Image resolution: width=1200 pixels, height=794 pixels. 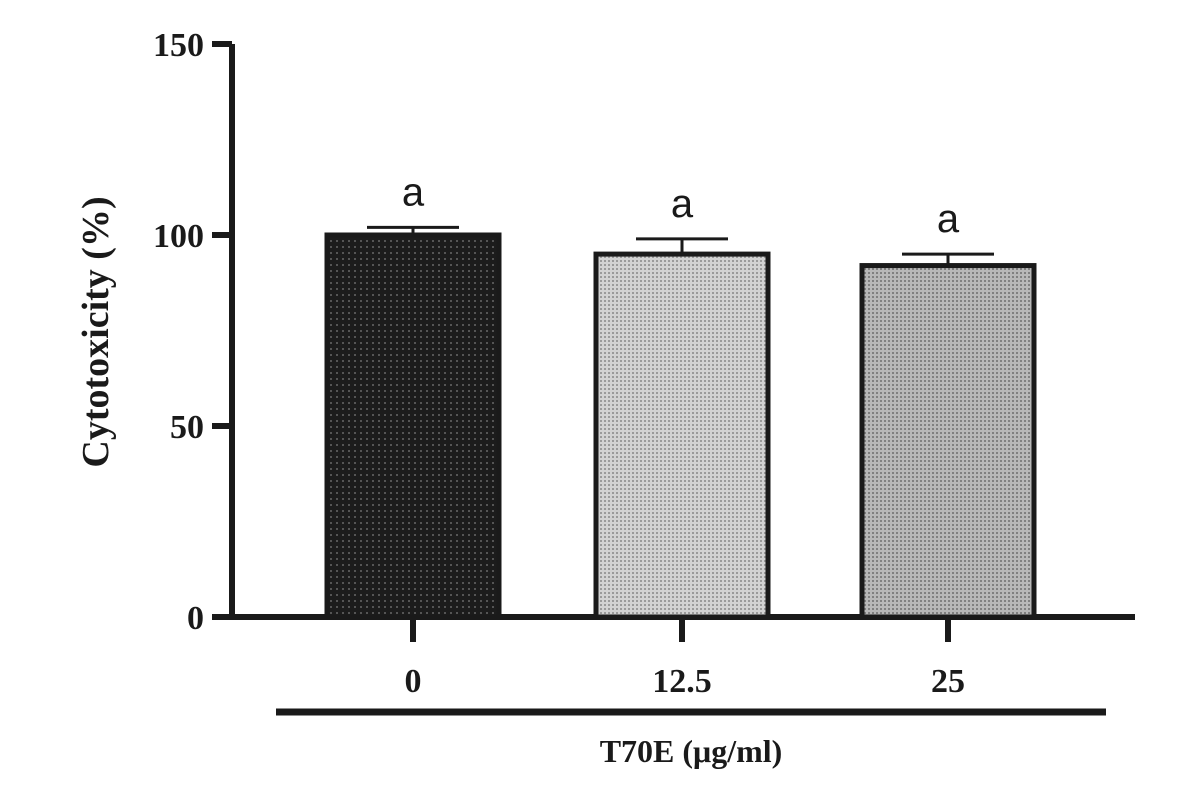 What do you see at coordinates (178, 236) in the screenshot?
I see `y-tick-label: 100` at bounding box center [178, 236].